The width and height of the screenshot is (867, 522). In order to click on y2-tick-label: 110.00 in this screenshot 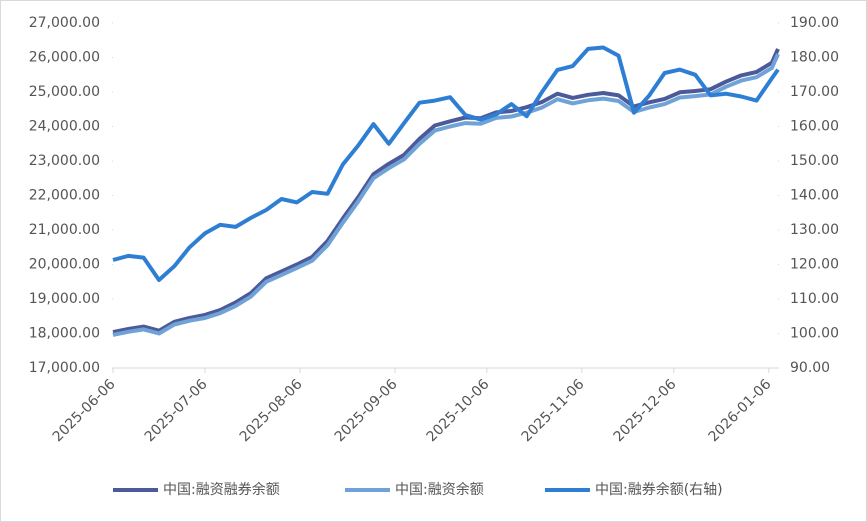, I will do `click(814, 299)`.